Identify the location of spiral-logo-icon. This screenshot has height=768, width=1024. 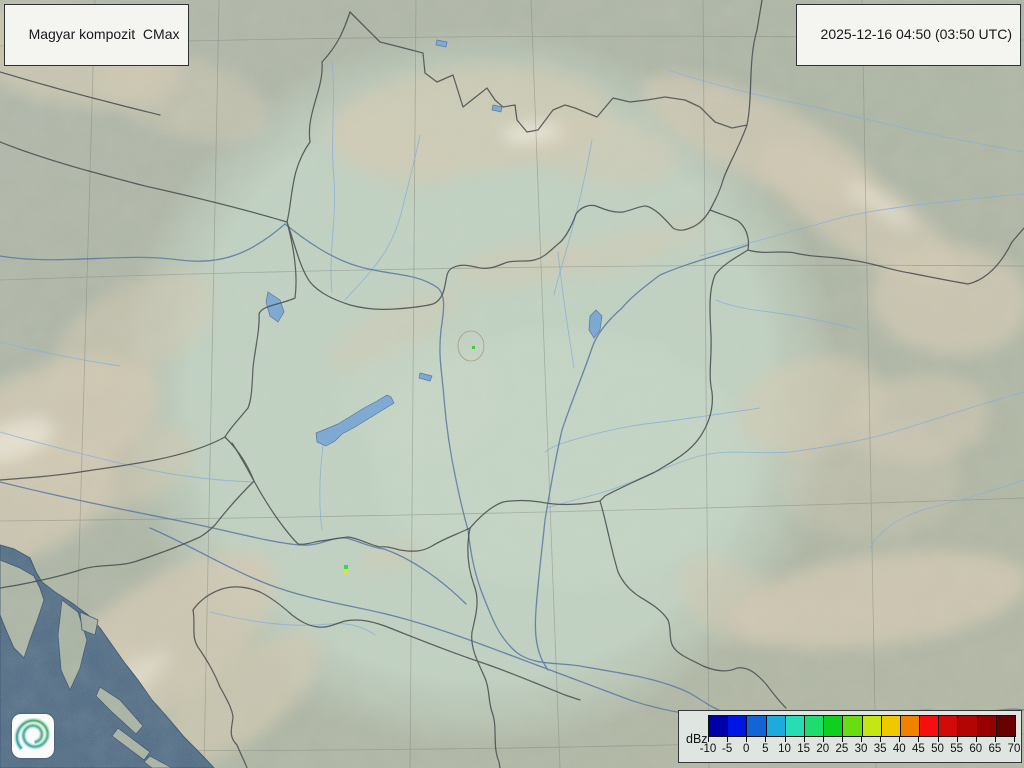
(32, 734).